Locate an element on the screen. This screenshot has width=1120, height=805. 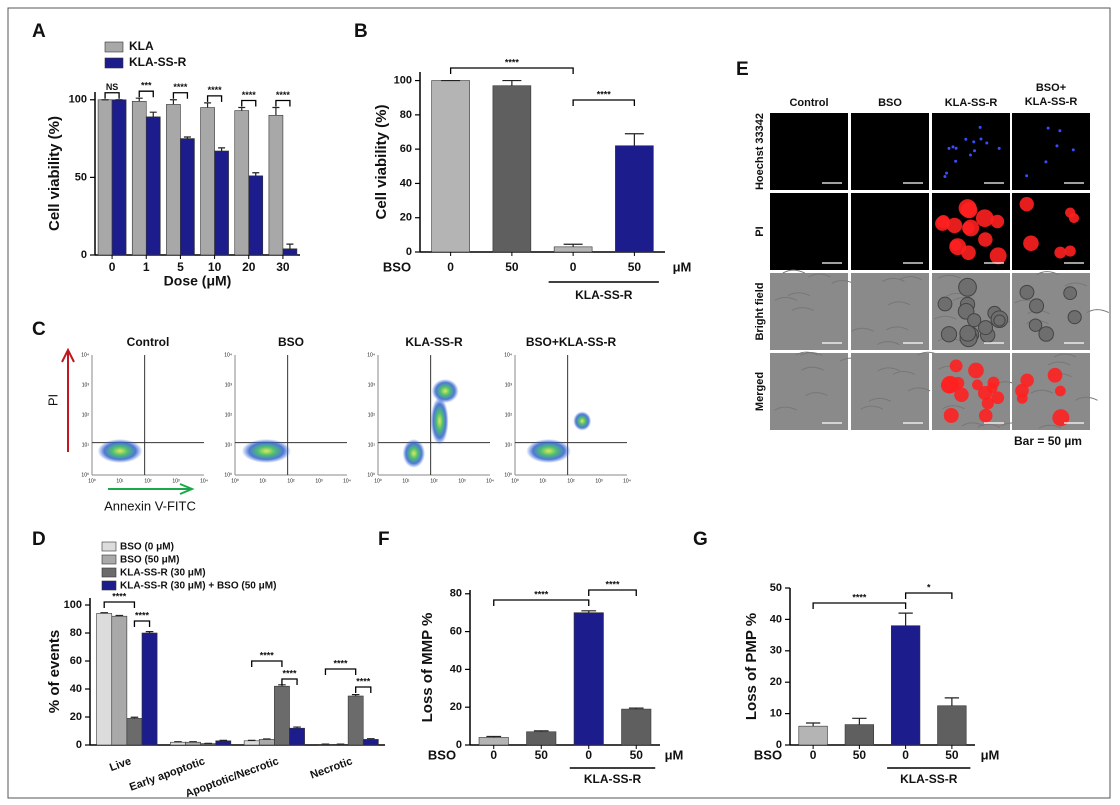
flow-title: KLA-SS-R is located at coordinates (434, 342).